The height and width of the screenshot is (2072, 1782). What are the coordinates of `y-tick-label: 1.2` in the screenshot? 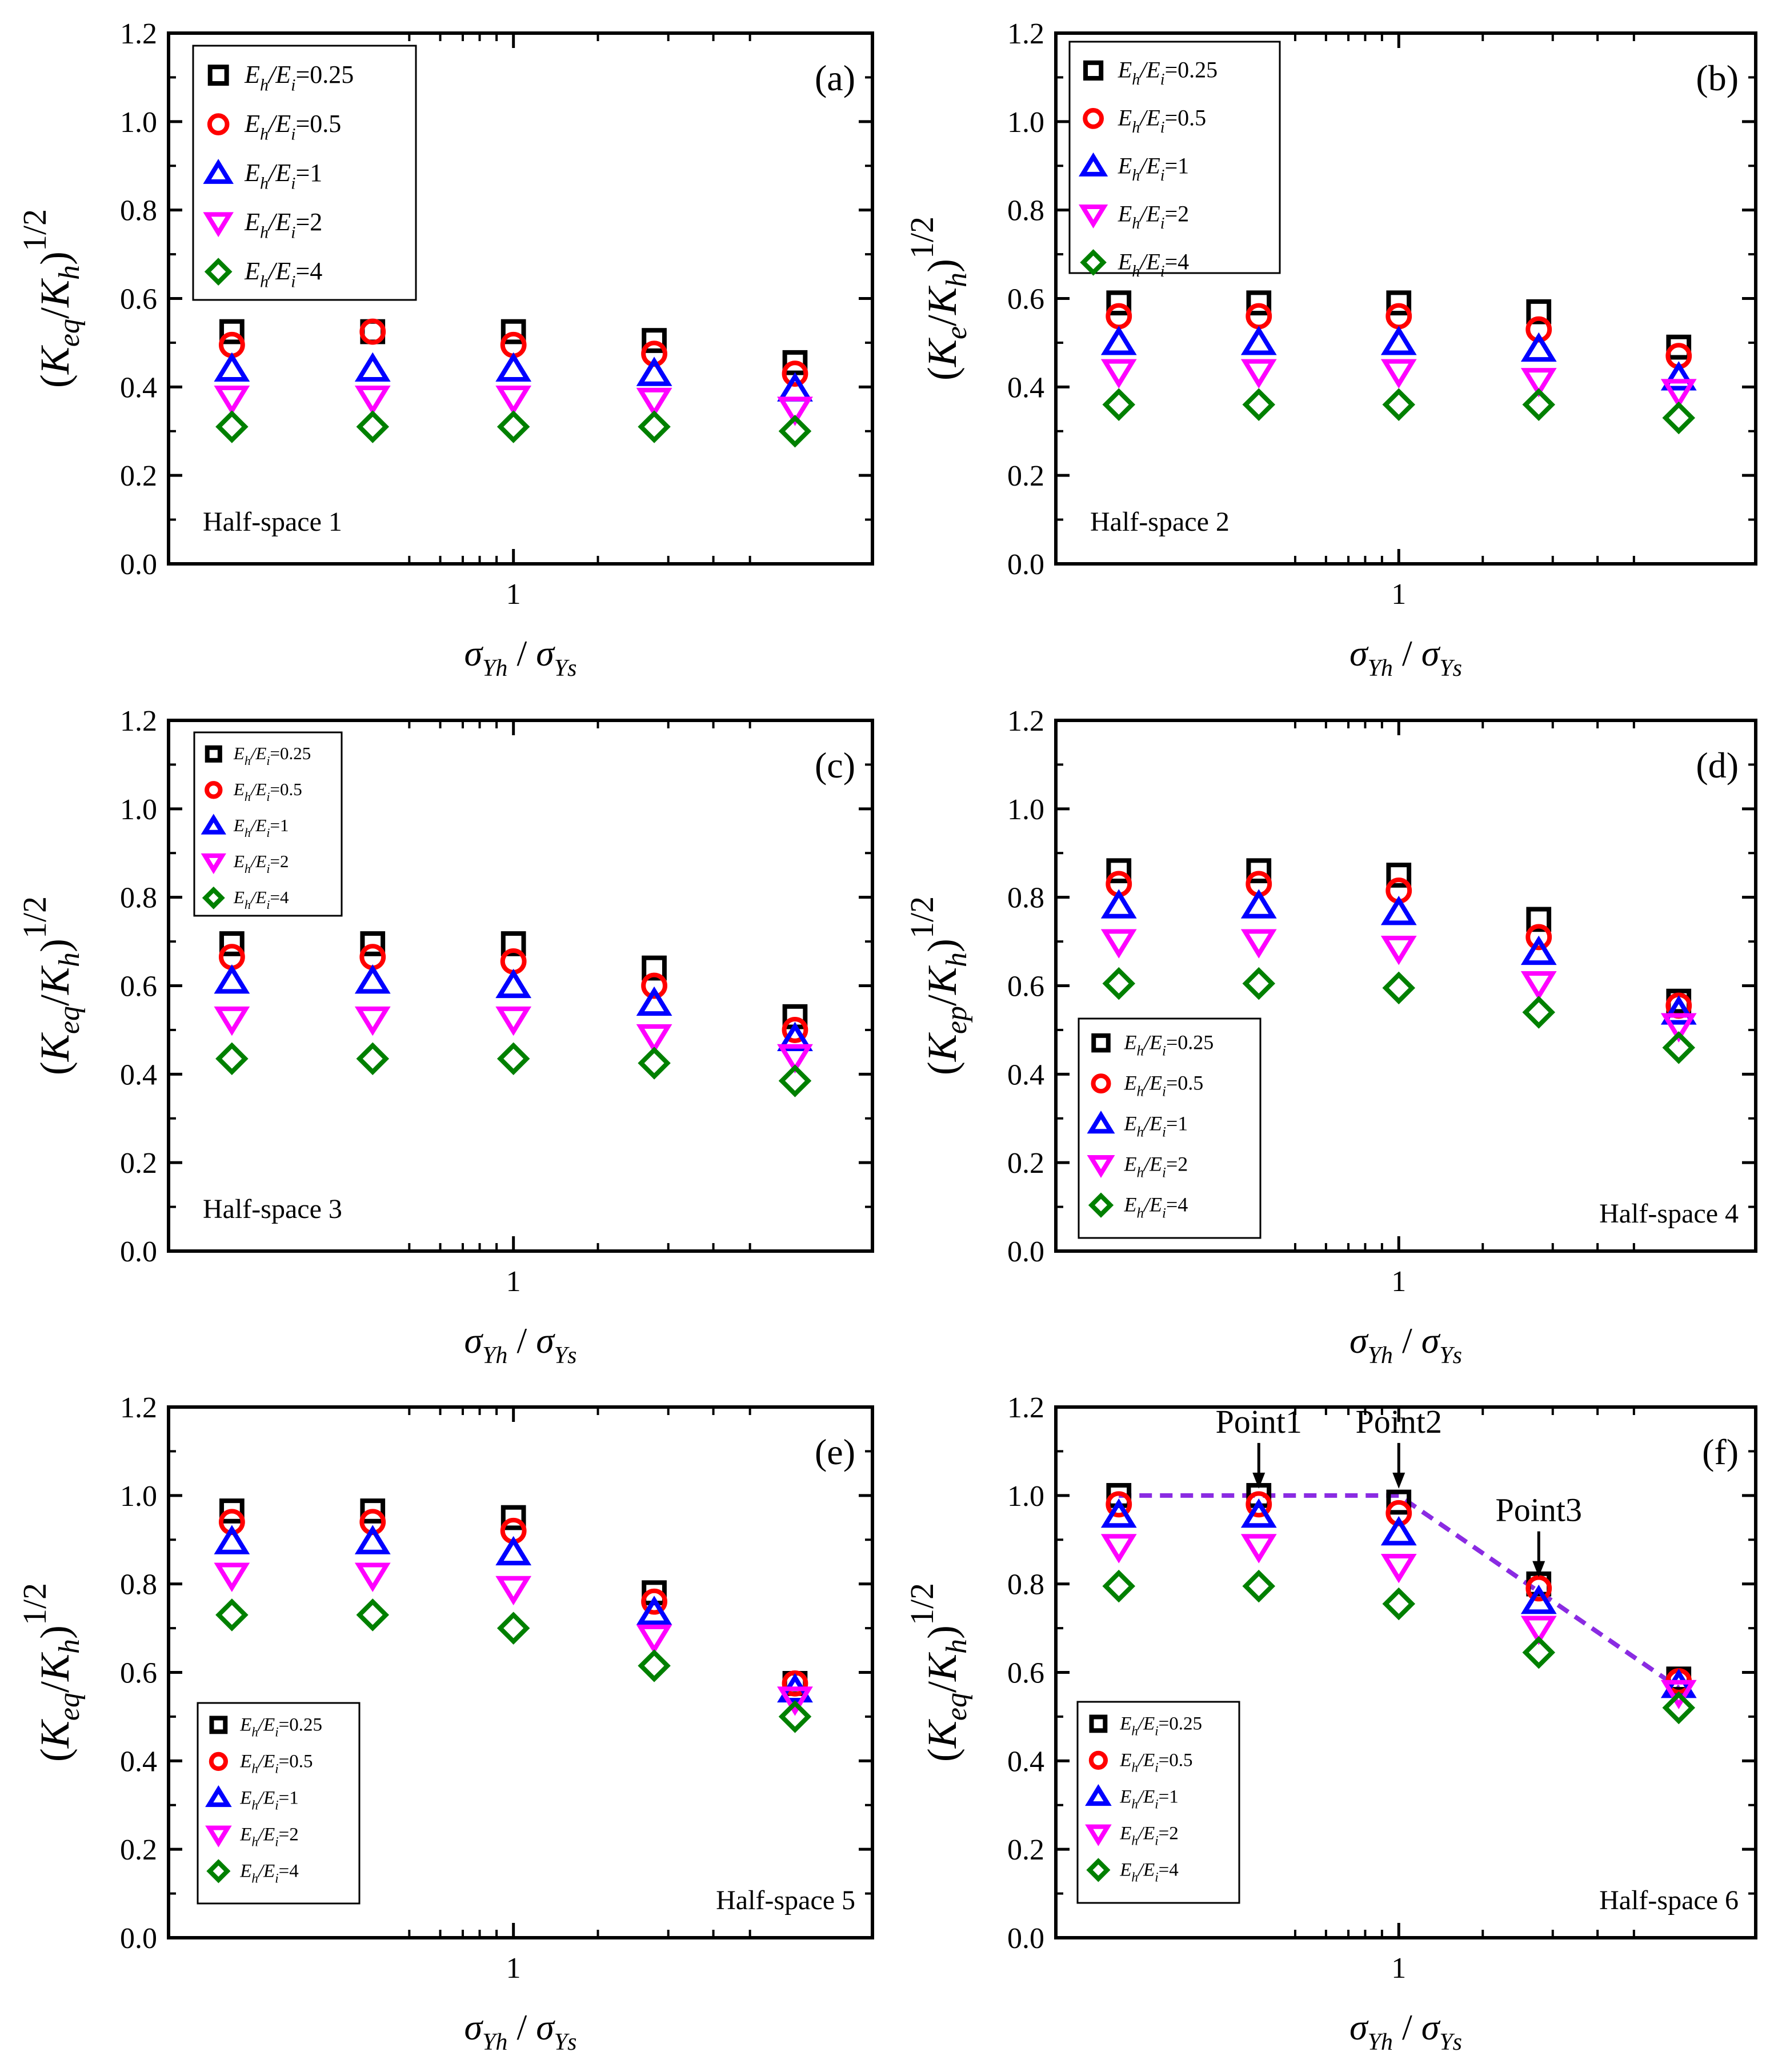 It's located at (138, 1408).